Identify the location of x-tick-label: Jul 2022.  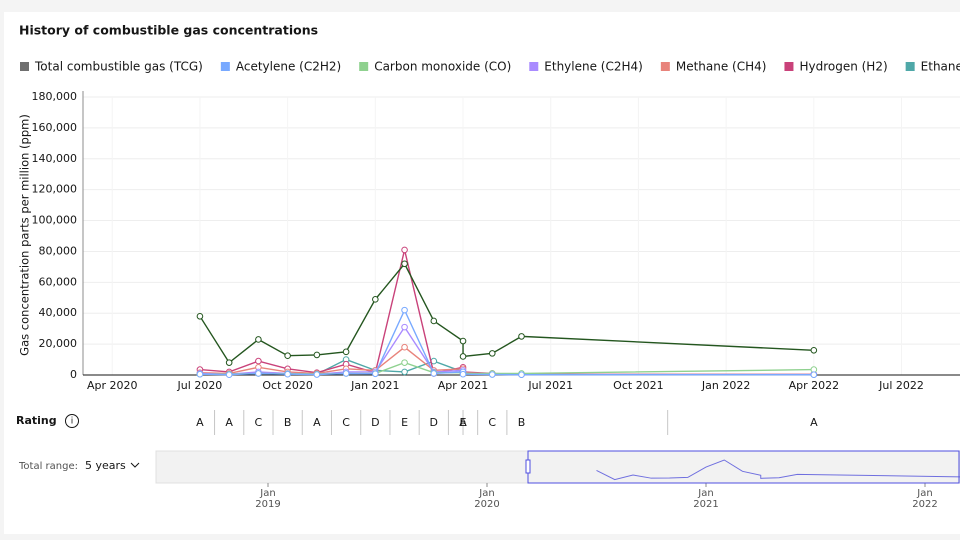
(901, 385).